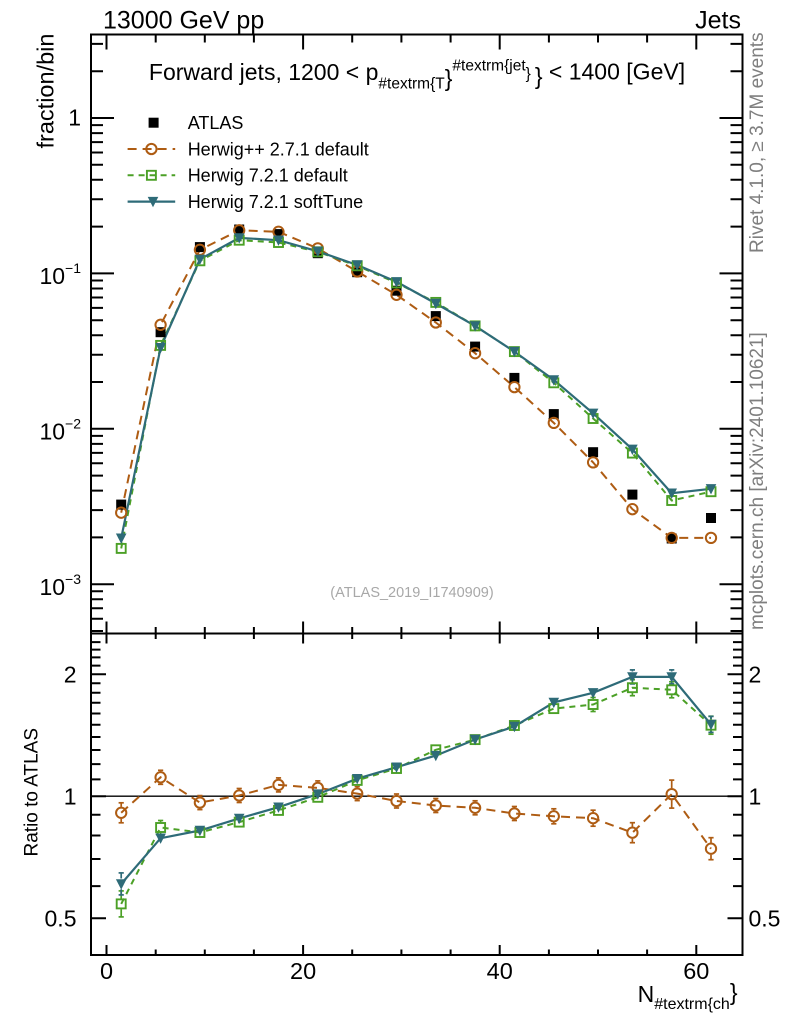 The width and height of the screenshot is (786, 1029). I want to click on svg-text: fraction/bin, so click(46, 91).